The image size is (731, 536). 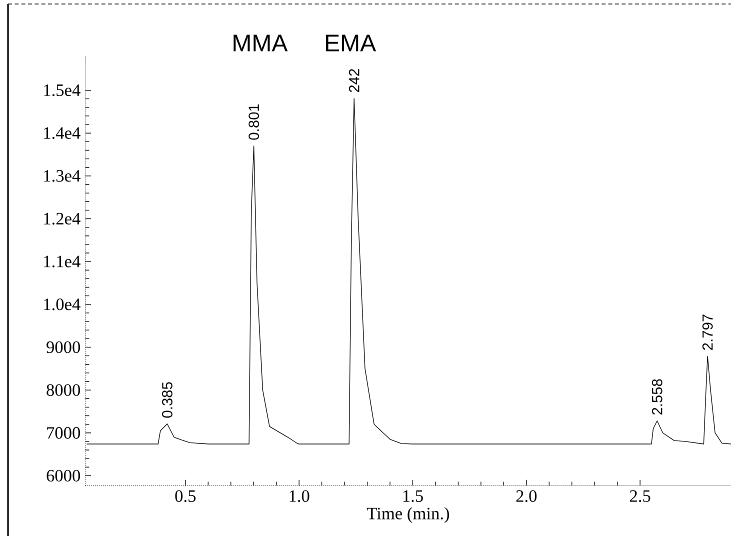 I want to click on x-tick-label: 1.0, so click(x=300, y=496).